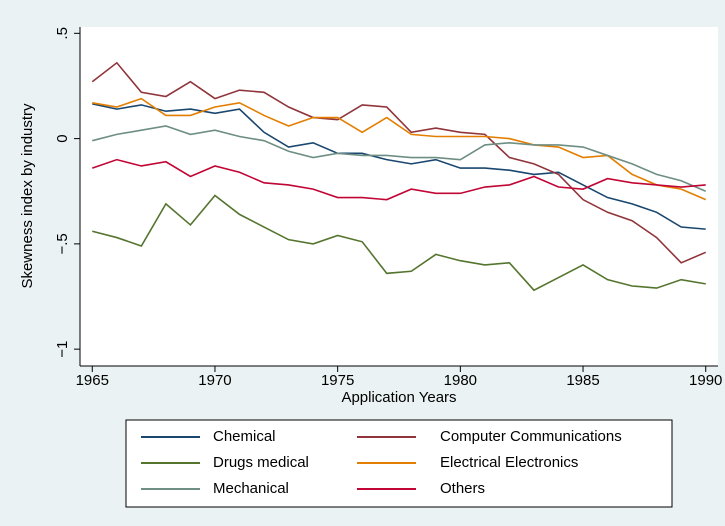 The width and height of the screenshot is (725, 526). What do you see at coordinates (92, 380) in the screenshot?
I see `x-tick-label: 1965` at bounding box center [92, 380].